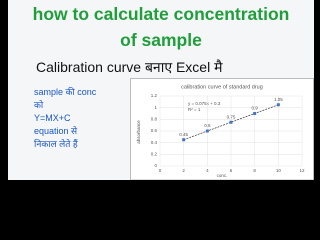 This screenshot has height=240, width=320. I want to click on side-line: को, so click(39, 105).